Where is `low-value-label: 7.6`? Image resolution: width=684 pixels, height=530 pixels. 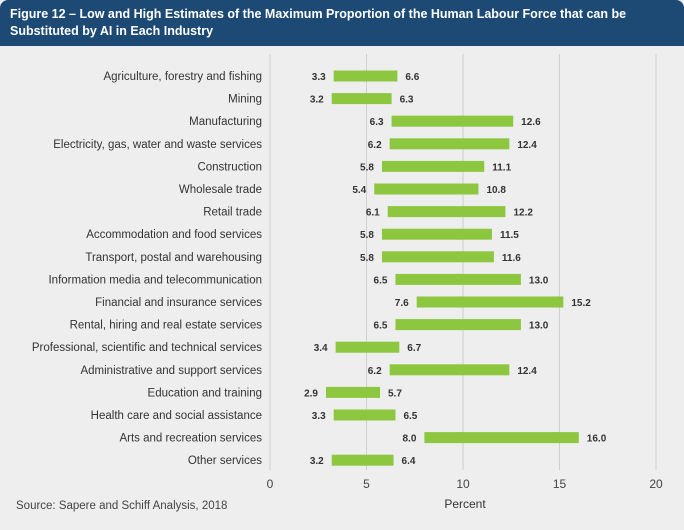
low-value-label: 7.6 is located at coordinates (402, 303).